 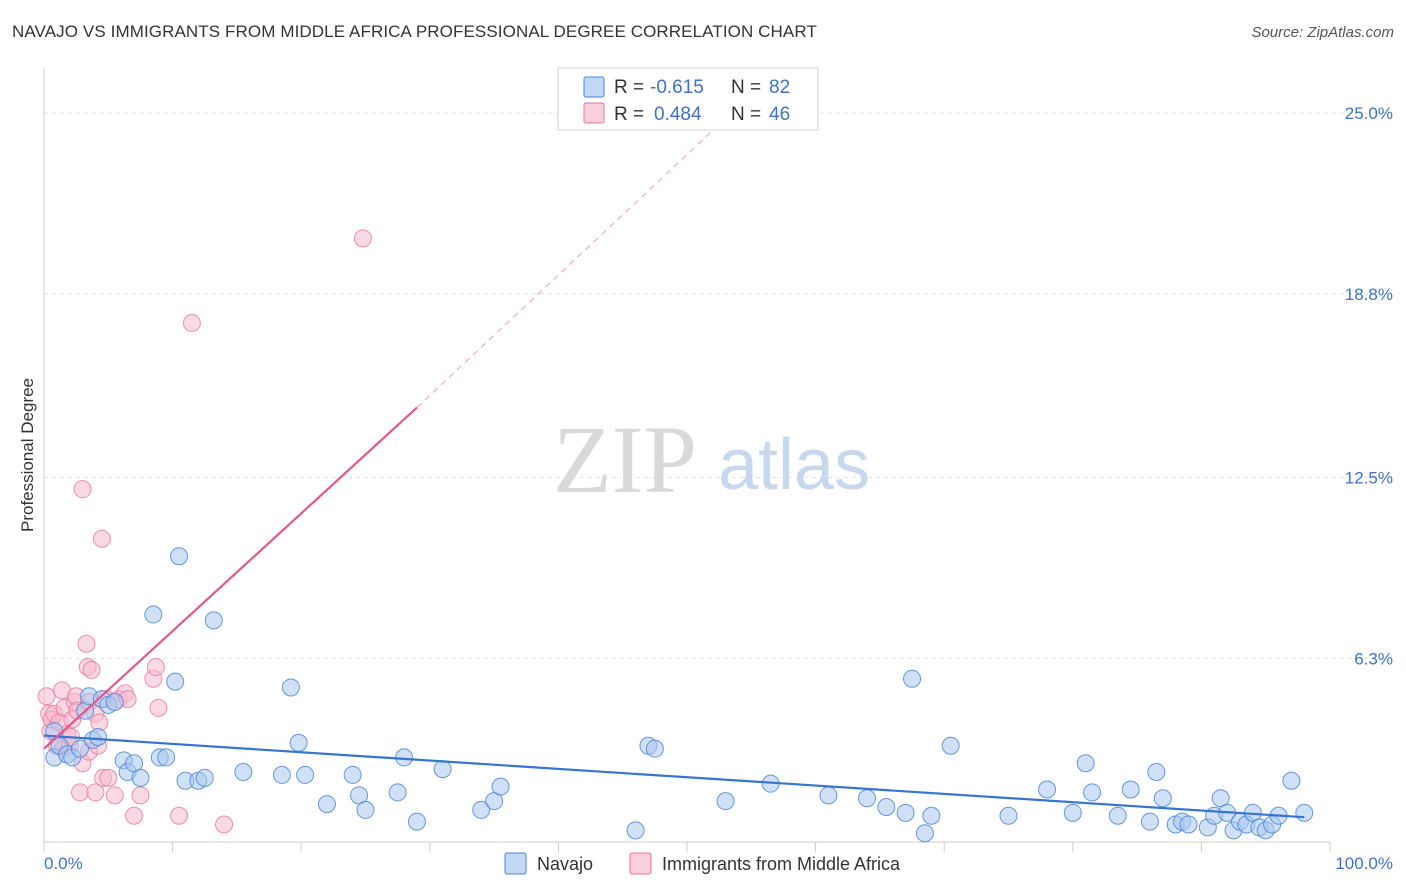 What do you see at coordinates (779, 87) in the screenshot?
I see `legend-n-value-navajo: 82` at bounding box center [779, 87].